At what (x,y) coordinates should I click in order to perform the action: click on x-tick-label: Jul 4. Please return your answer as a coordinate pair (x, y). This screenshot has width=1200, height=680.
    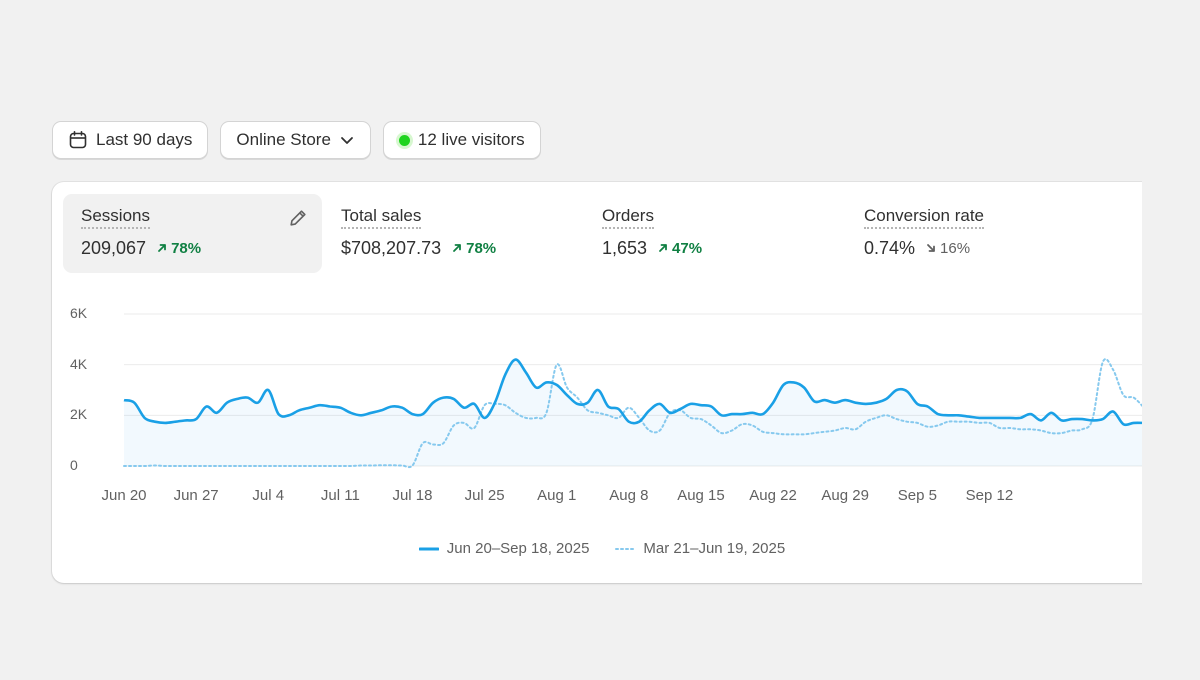
    Looking at the image, I should click on (268, 495).